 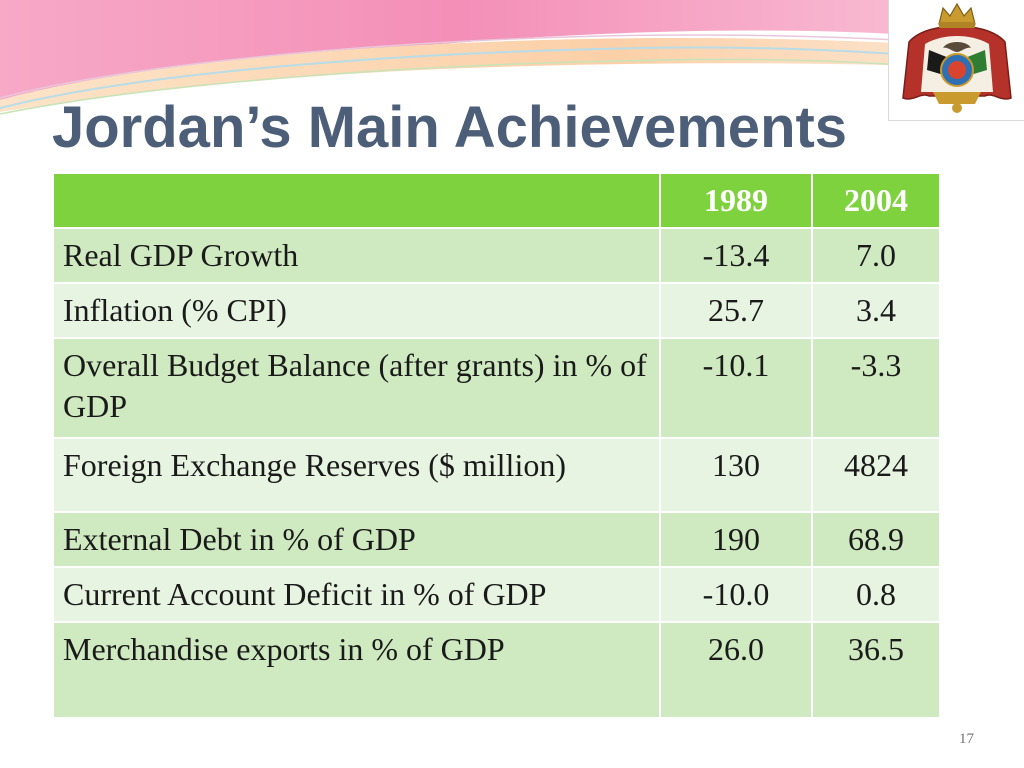 I want to click on value-2004: 4824, so click(x=876, y=475).